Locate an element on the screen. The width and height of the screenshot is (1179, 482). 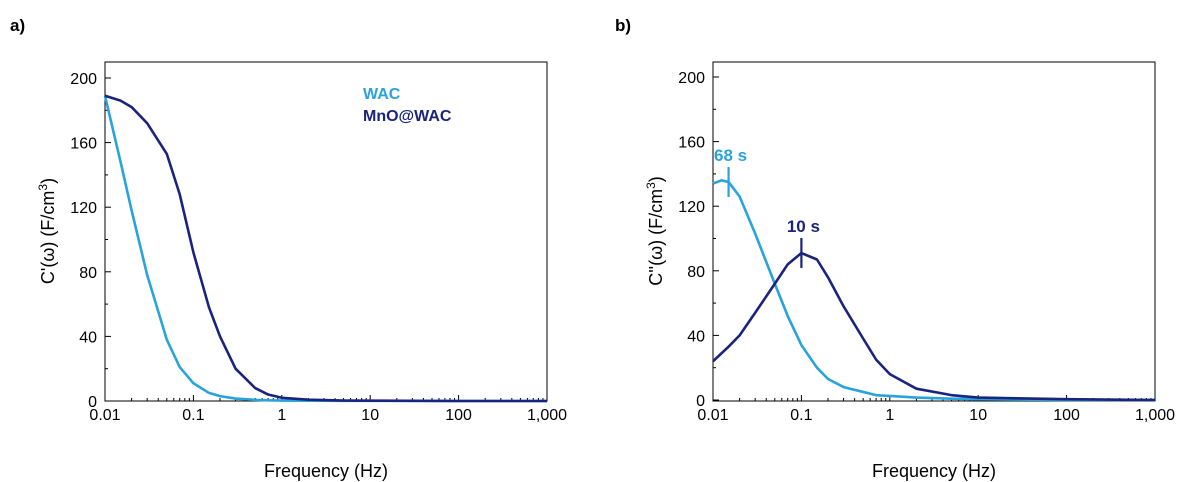
panel-b-x-axis-title: Frequency (Hz) is located at coordinates (934, 471).